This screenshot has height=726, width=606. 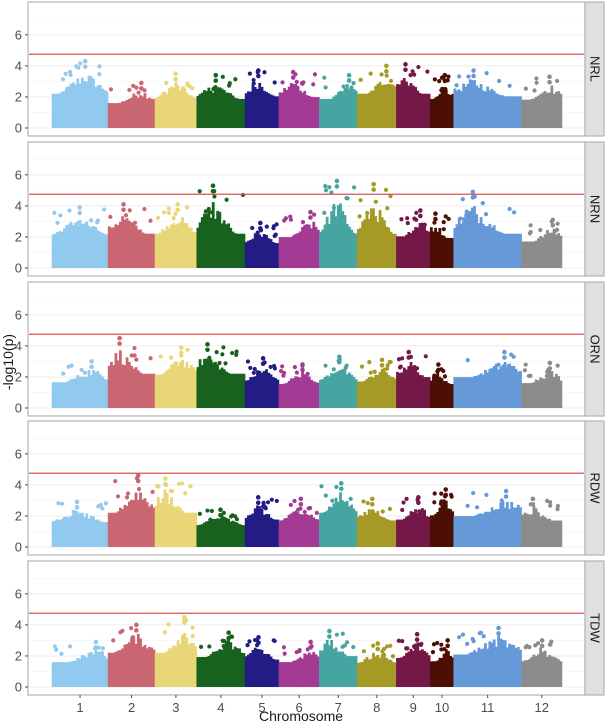 What do you see at coordinates (594, 349) in the screenshot?
I see `facet-strip` at bounding box center [594, 349].